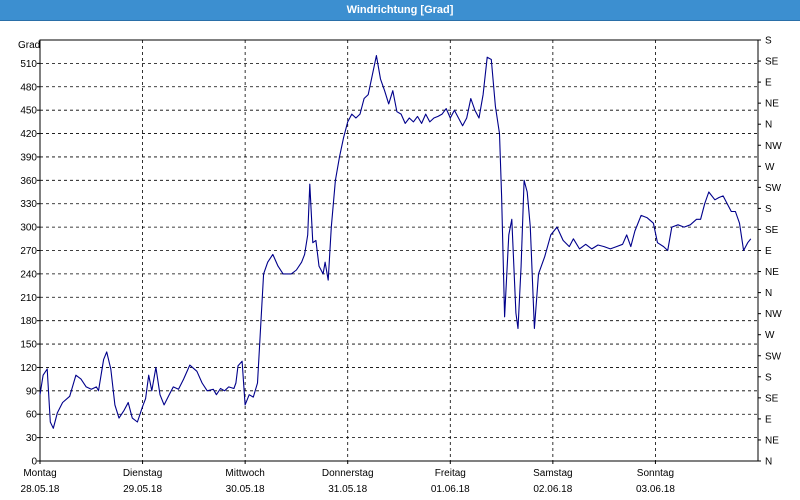 This screenshot has height=500, width=800. I want to click on x-tick-label-date: 01.06.18, so click(450, 489).